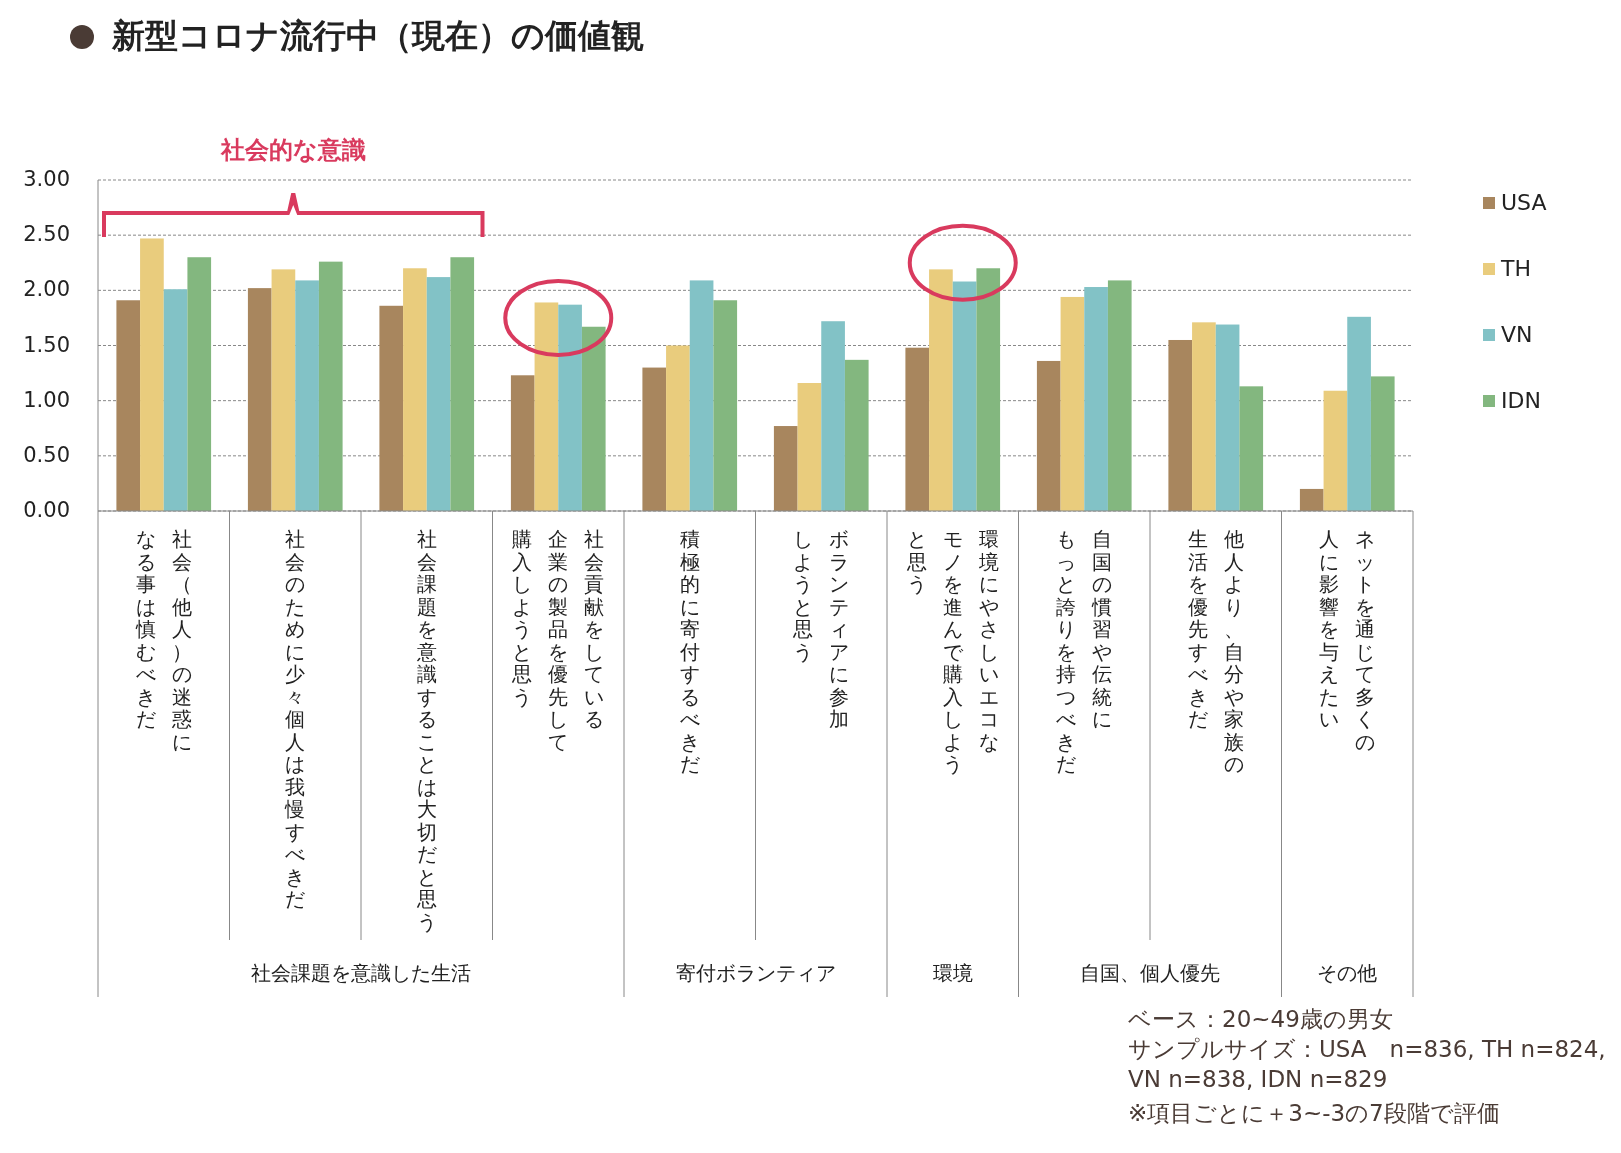 Image resolution: width=1621 pixels, height=1153 pixels. Describe the element at coordinates (295, 719) in the screenshot. I see `category-label: 社会のために少々個人は我慢すべきだ` at that location.